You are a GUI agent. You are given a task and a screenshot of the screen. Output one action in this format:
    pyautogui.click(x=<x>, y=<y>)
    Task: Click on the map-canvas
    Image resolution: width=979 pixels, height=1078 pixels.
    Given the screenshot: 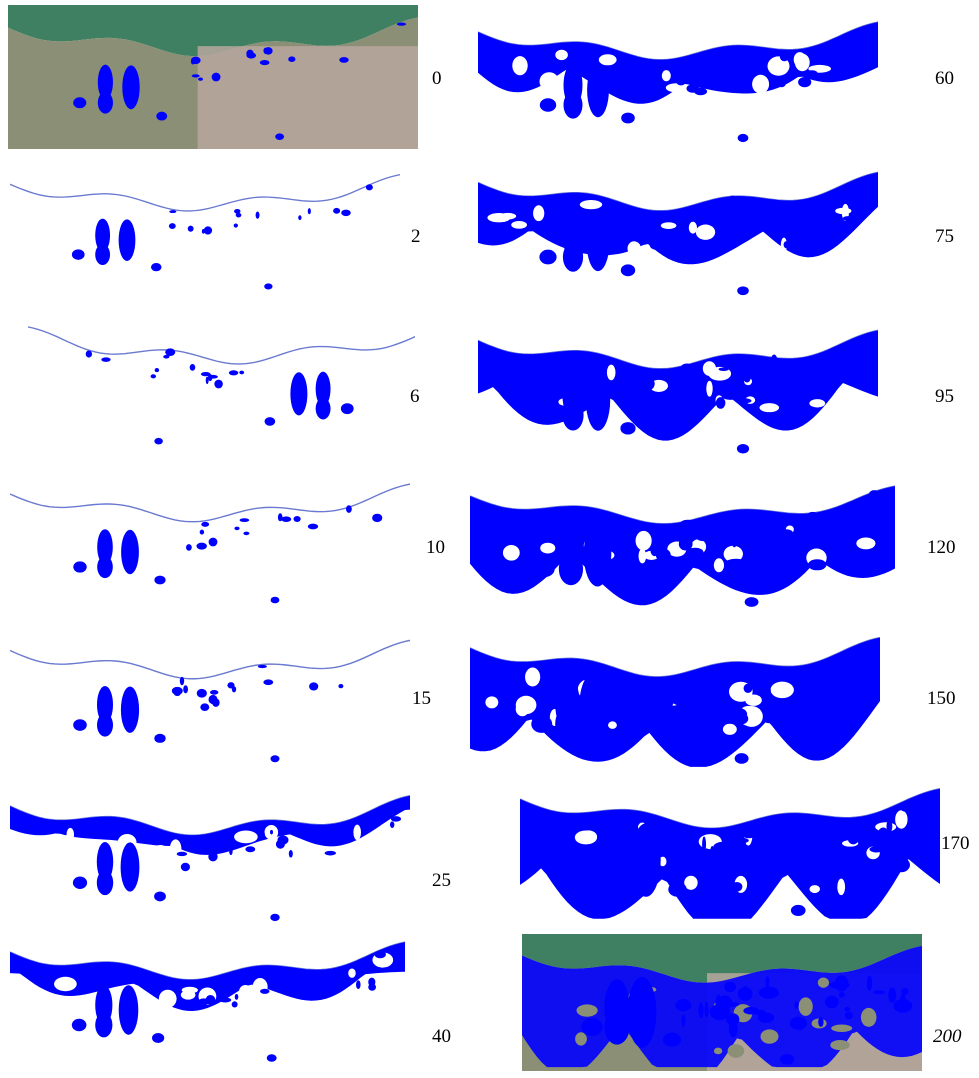 What is the action you would take?
    pyautogui.click(x=205, y=232)
    